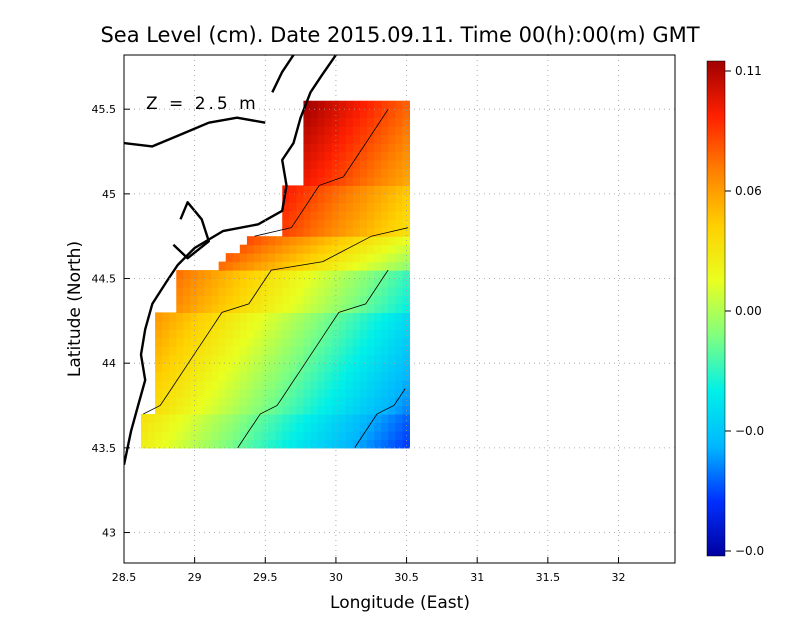 The image size is (800, 622). What do you see at coordinates (368, 570) in the screenshot?
I see `x-axis-ticks: 28.5 29 29.5 30 30.5 31 31.5 32` at bounding box center [368, 570].